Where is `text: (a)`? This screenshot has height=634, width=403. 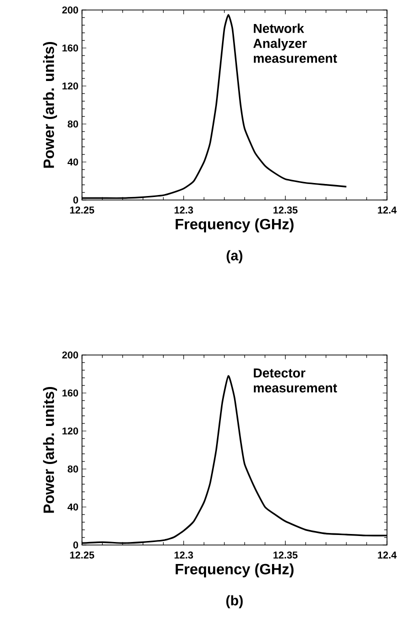 text: (a) is located at coordinates (234, 257).